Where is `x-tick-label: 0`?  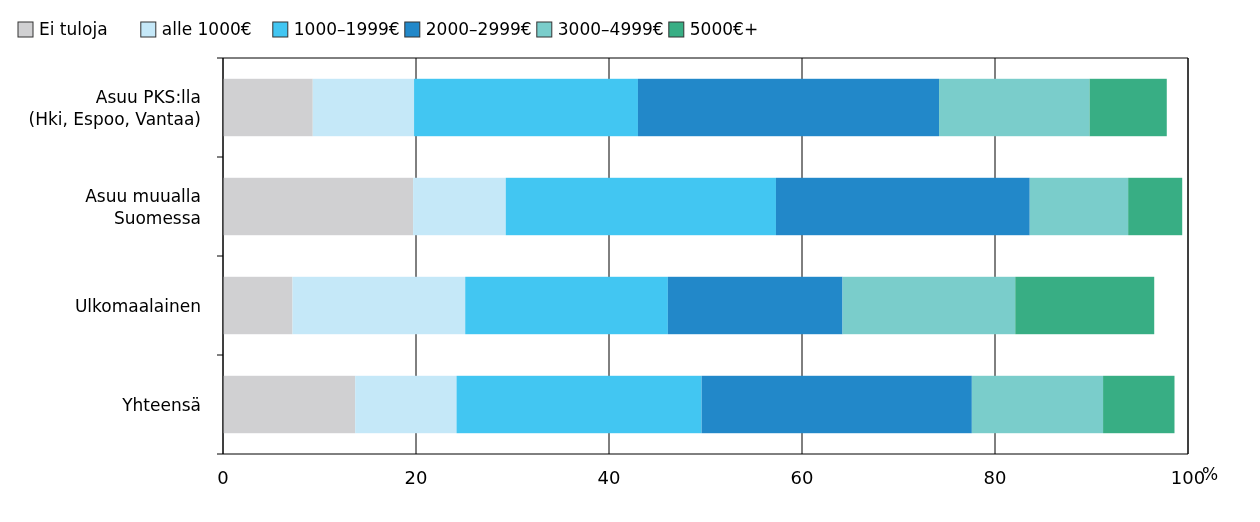
x-tick-label: 0 is located at coordinates (223, 477).